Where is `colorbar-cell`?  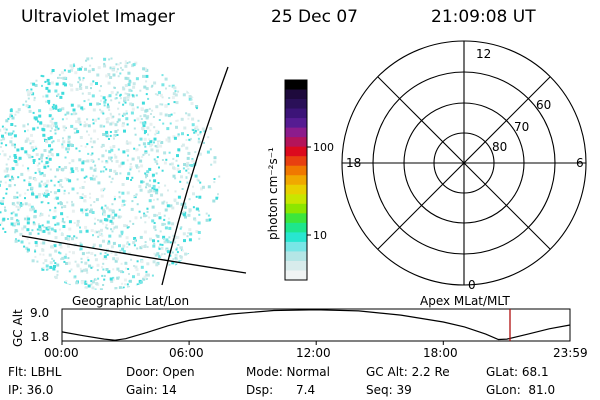
colorbar-cell is located at coordinates (296, 218).